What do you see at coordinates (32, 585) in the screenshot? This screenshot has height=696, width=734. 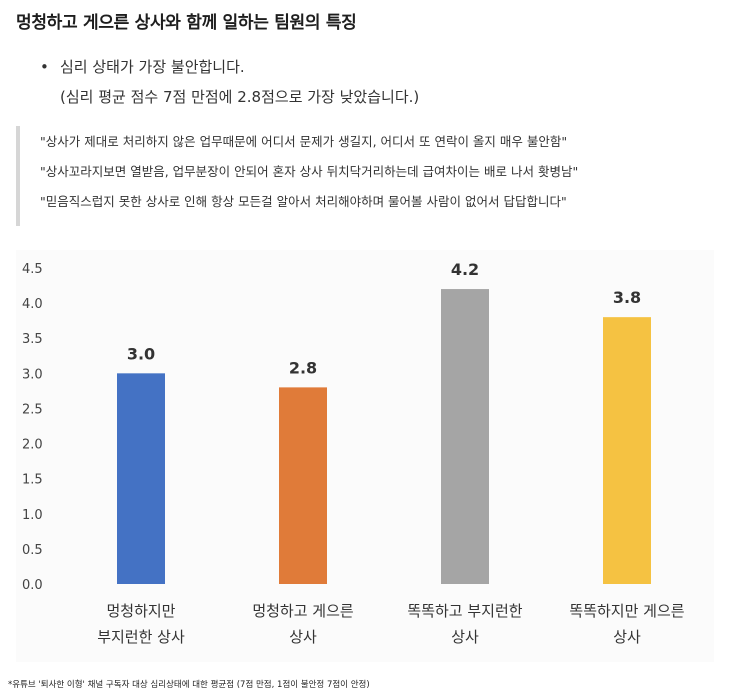 I see `y-tick-label: 0.0` at bounding box center [32, 585].